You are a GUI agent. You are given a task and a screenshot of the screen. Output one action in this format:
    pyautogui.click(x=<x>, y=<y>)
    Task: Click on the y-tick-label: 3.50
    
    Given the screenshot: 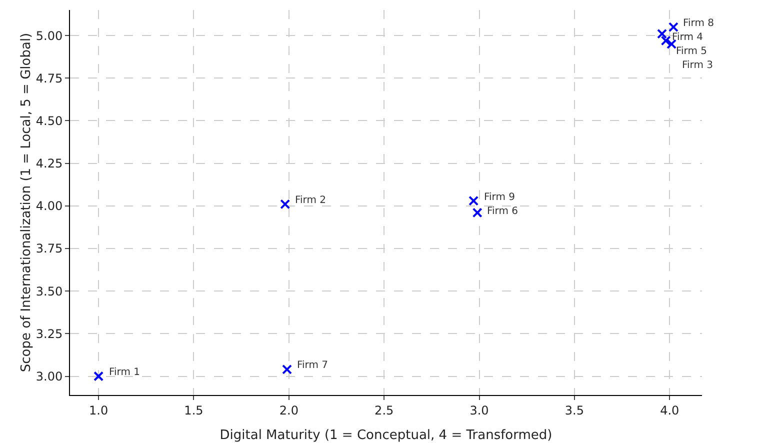 What is the action you would take?
    pyautogui.click(x=49, y=291)
    